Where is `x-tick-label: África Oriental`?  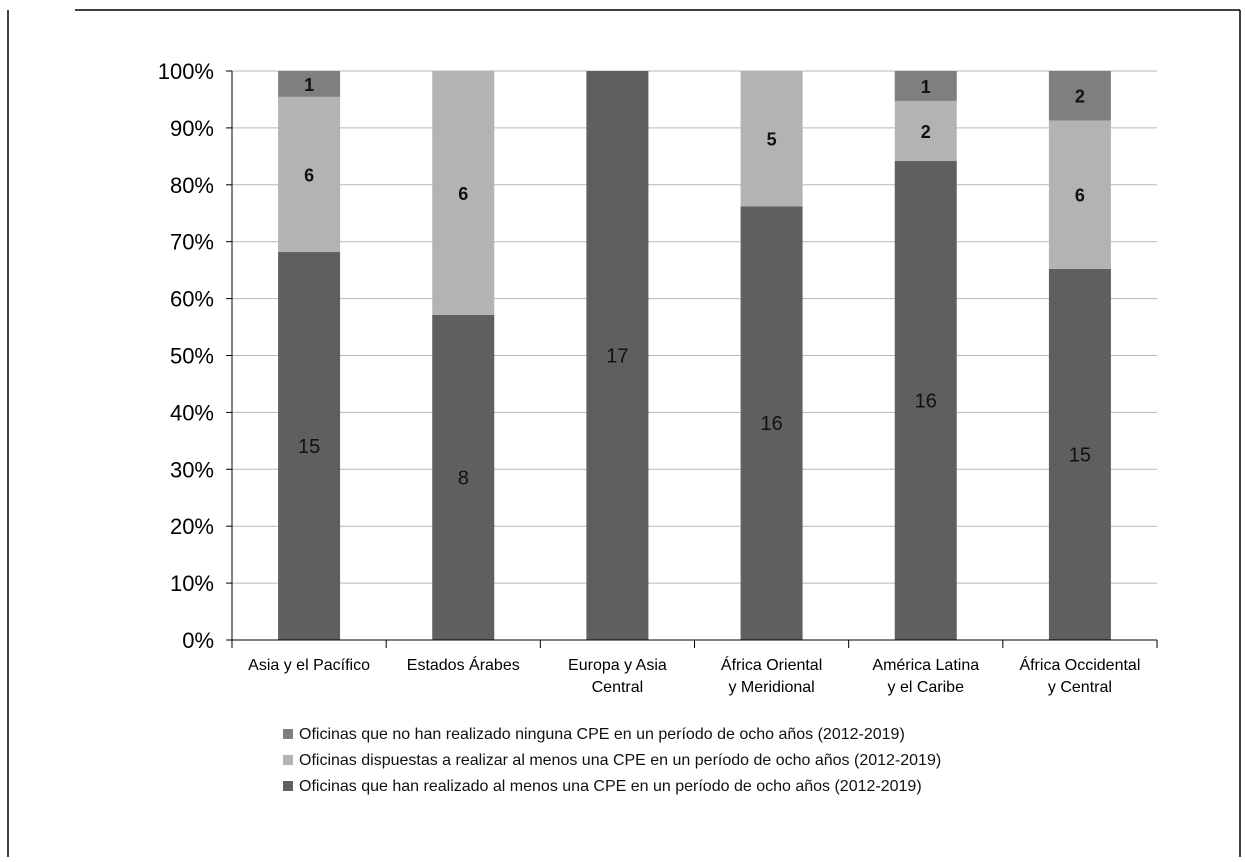
x-tick-label: África Oriental is located at coordinates (771, 664).